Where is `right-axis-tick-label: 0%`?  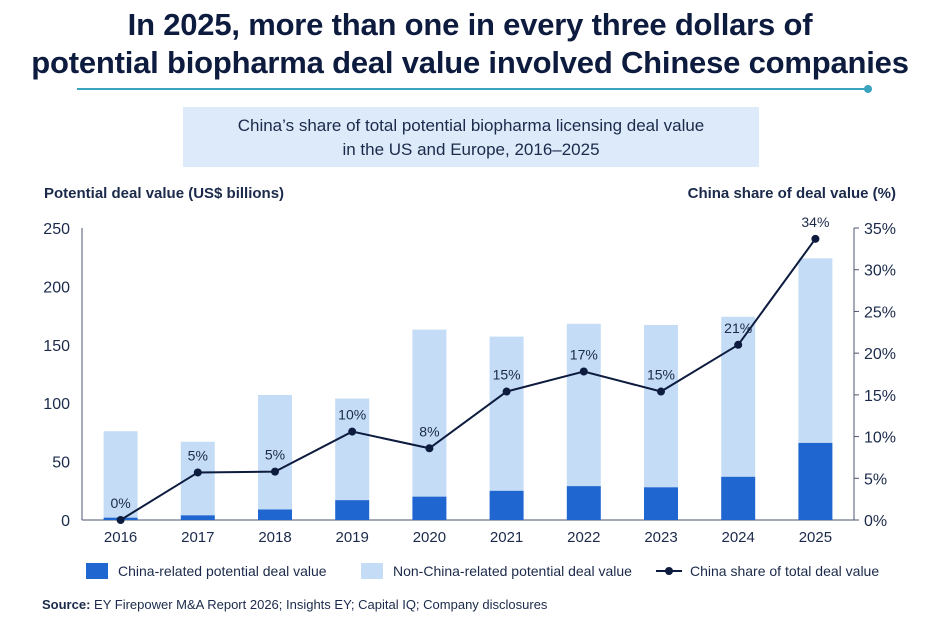 right-axis-tick-label: 0% is located at coordinates (875, 521).